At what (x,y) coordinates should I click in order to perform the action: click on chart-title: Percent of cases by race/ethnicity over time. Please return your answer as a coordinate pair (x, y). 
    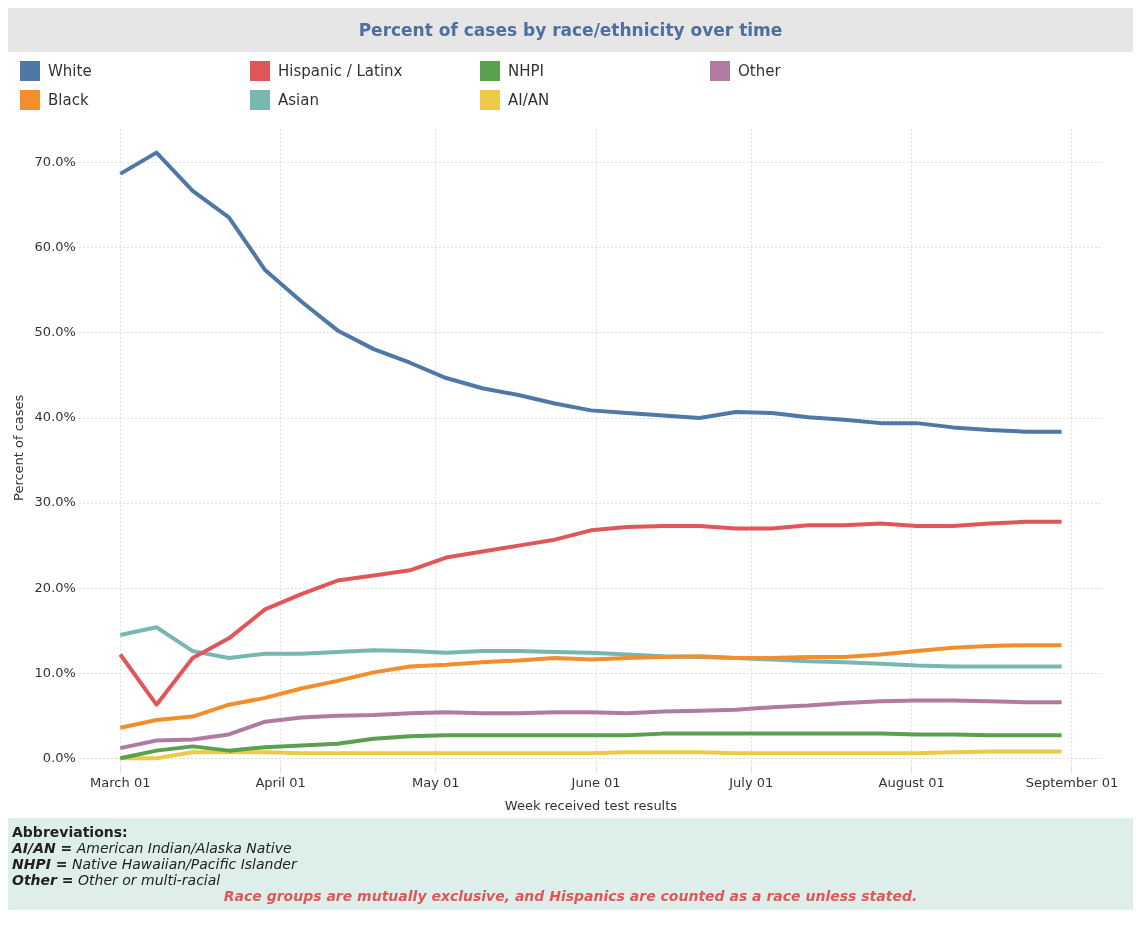
    Looking at the image, I should click on (570, 30).